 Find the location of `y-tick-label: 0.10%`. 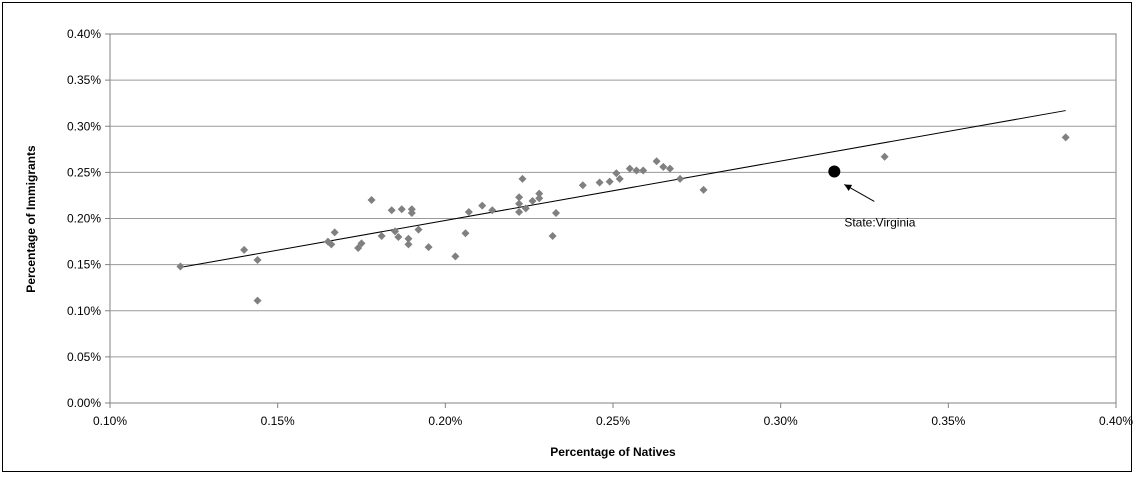

y-tick-label: 0.10% is located at coordinates (84, 311).